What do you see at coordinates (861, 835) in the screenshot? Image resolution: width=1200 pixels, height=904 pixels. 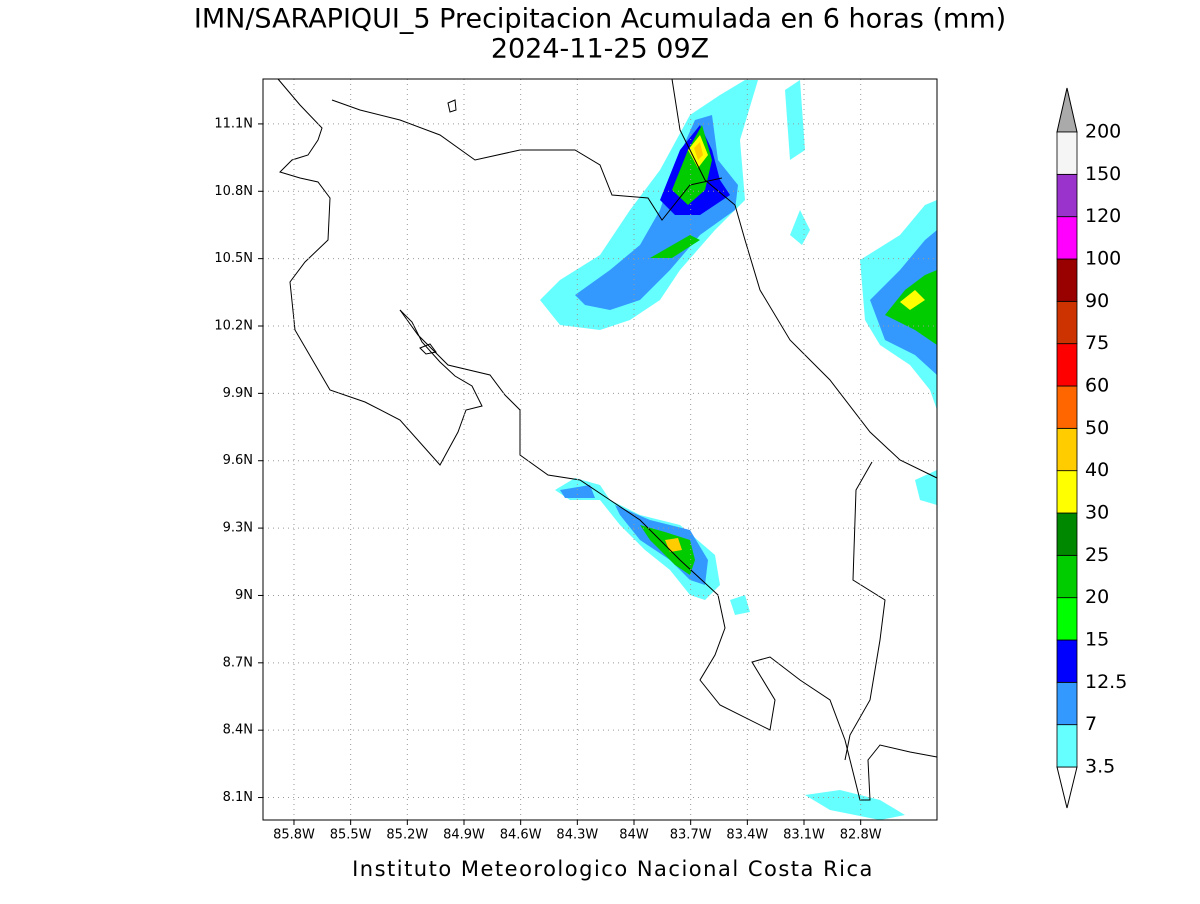 I see `x-tick-label: 82.8W` at bounding box center [861, 835].